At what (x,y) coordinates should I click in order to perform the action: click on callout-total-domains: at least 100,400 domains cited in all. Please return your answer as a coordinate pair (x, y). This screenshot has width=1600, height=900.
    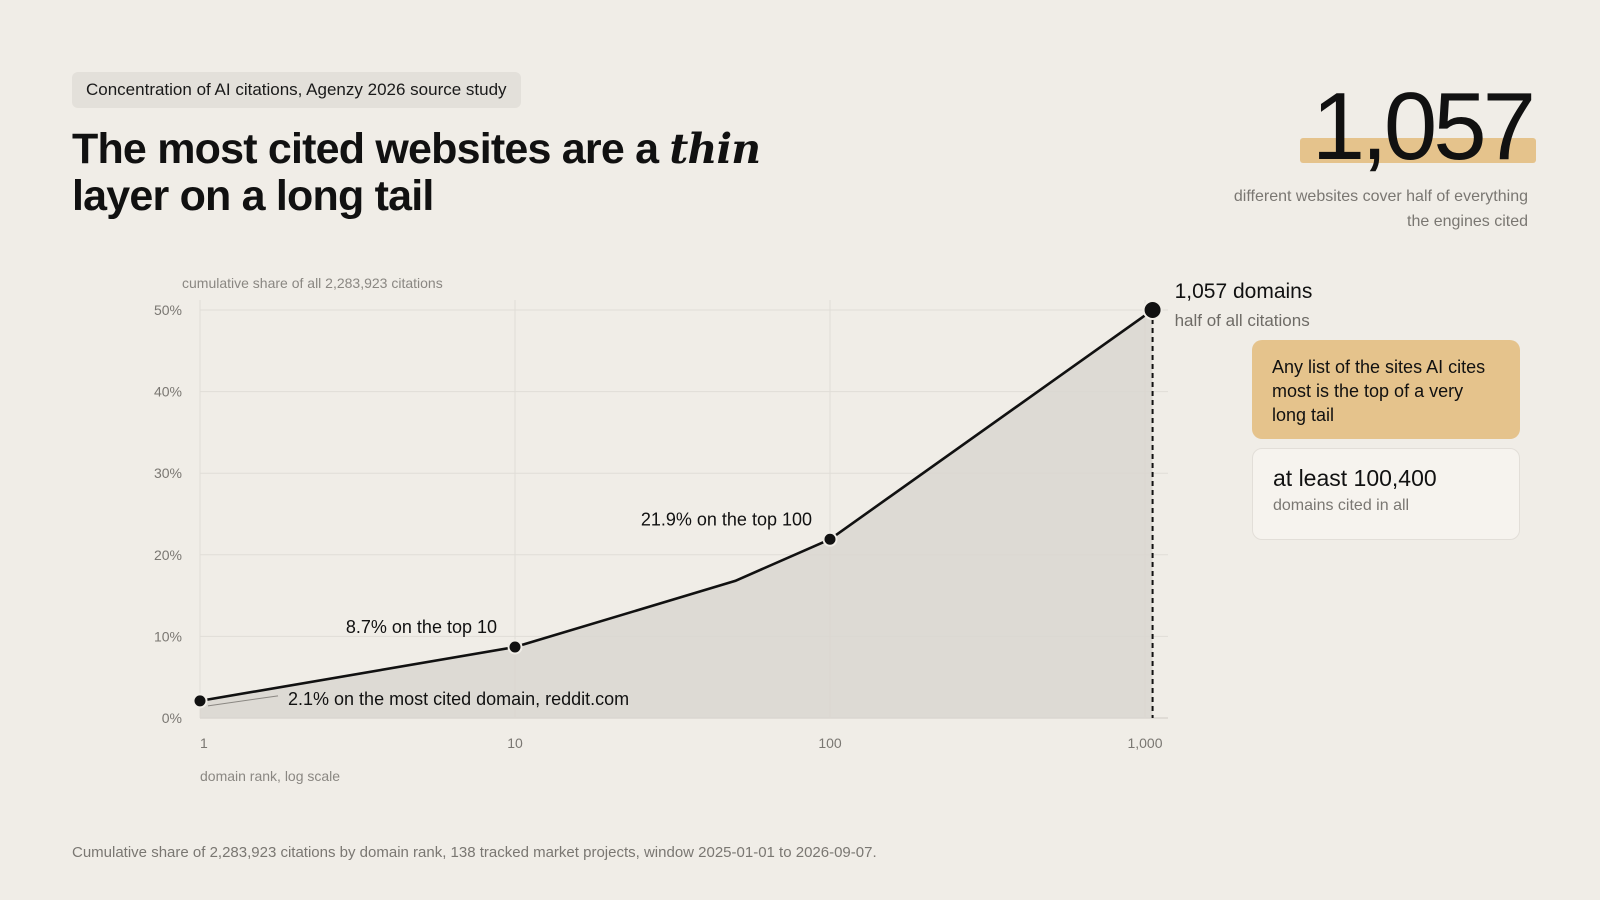
    Looking at the image, I should click on (1386, 494).